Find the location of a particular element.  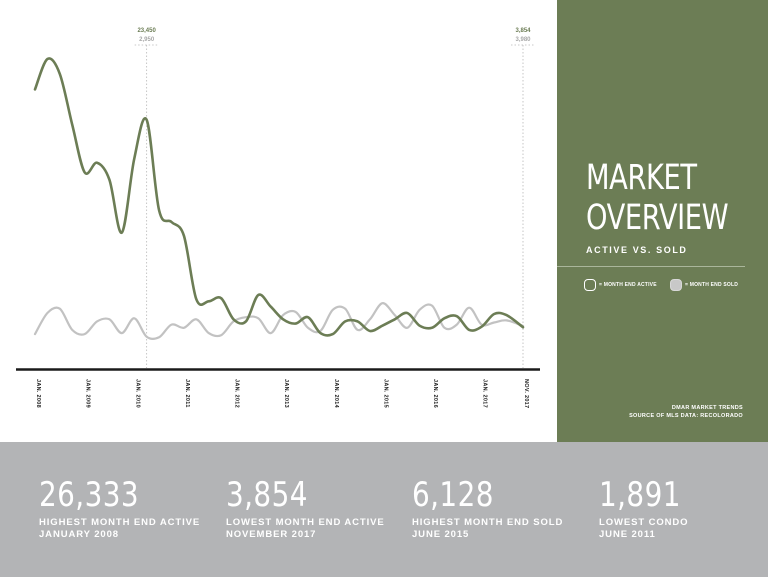

x-tick-label: JAN. 2015 is located at coordinates (385, 393).